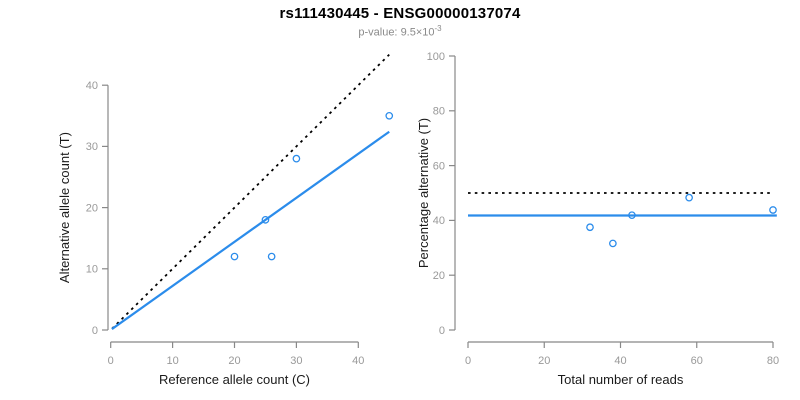 The image size is (800, 400). What do you see at coordinates (92, 270) in the screenshot?
I see `y-tick-label: 10` at bounding box center [92, 270].